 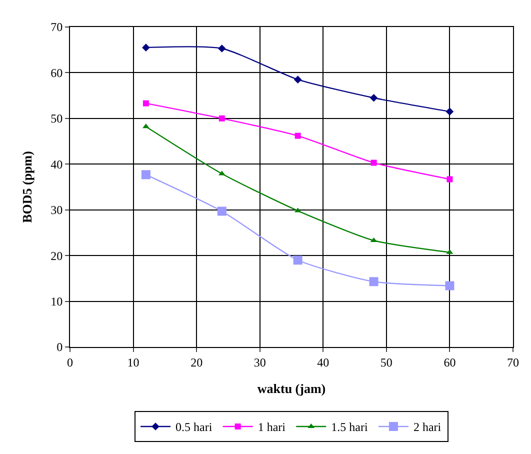 What do you see at coordinates (56, 210) in the screenshot?
I see `y-tick-label: 30` at bounding box center [56, 210].